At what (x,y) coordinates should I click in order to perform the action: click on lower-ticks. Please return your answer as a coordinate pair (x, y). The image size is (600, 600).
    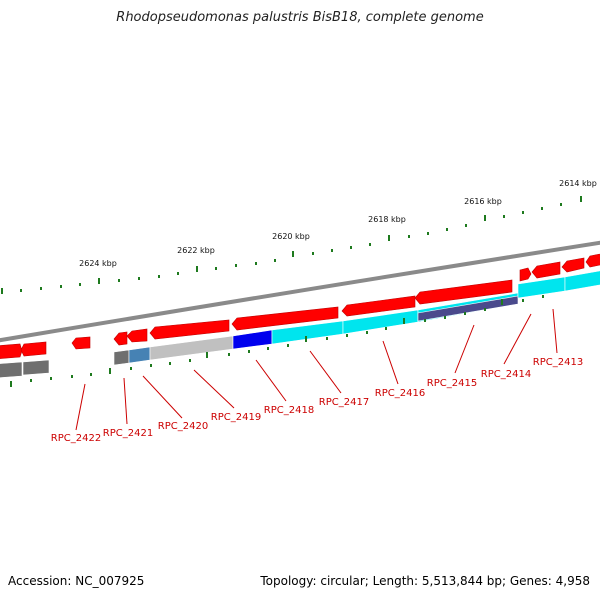
    Looking at the image, I should click on (277, 341).